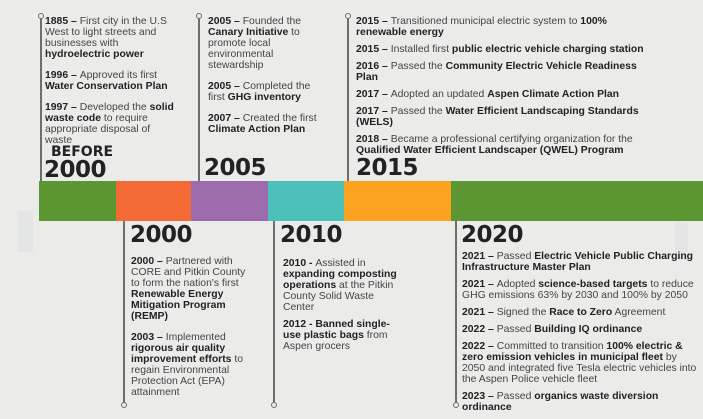 The width and height of the screenshot is (703, 419). What do you see at coordinates (199, 16) in the screenshot?
I see `connector-dot-2005` at bounding box center [199, 16].